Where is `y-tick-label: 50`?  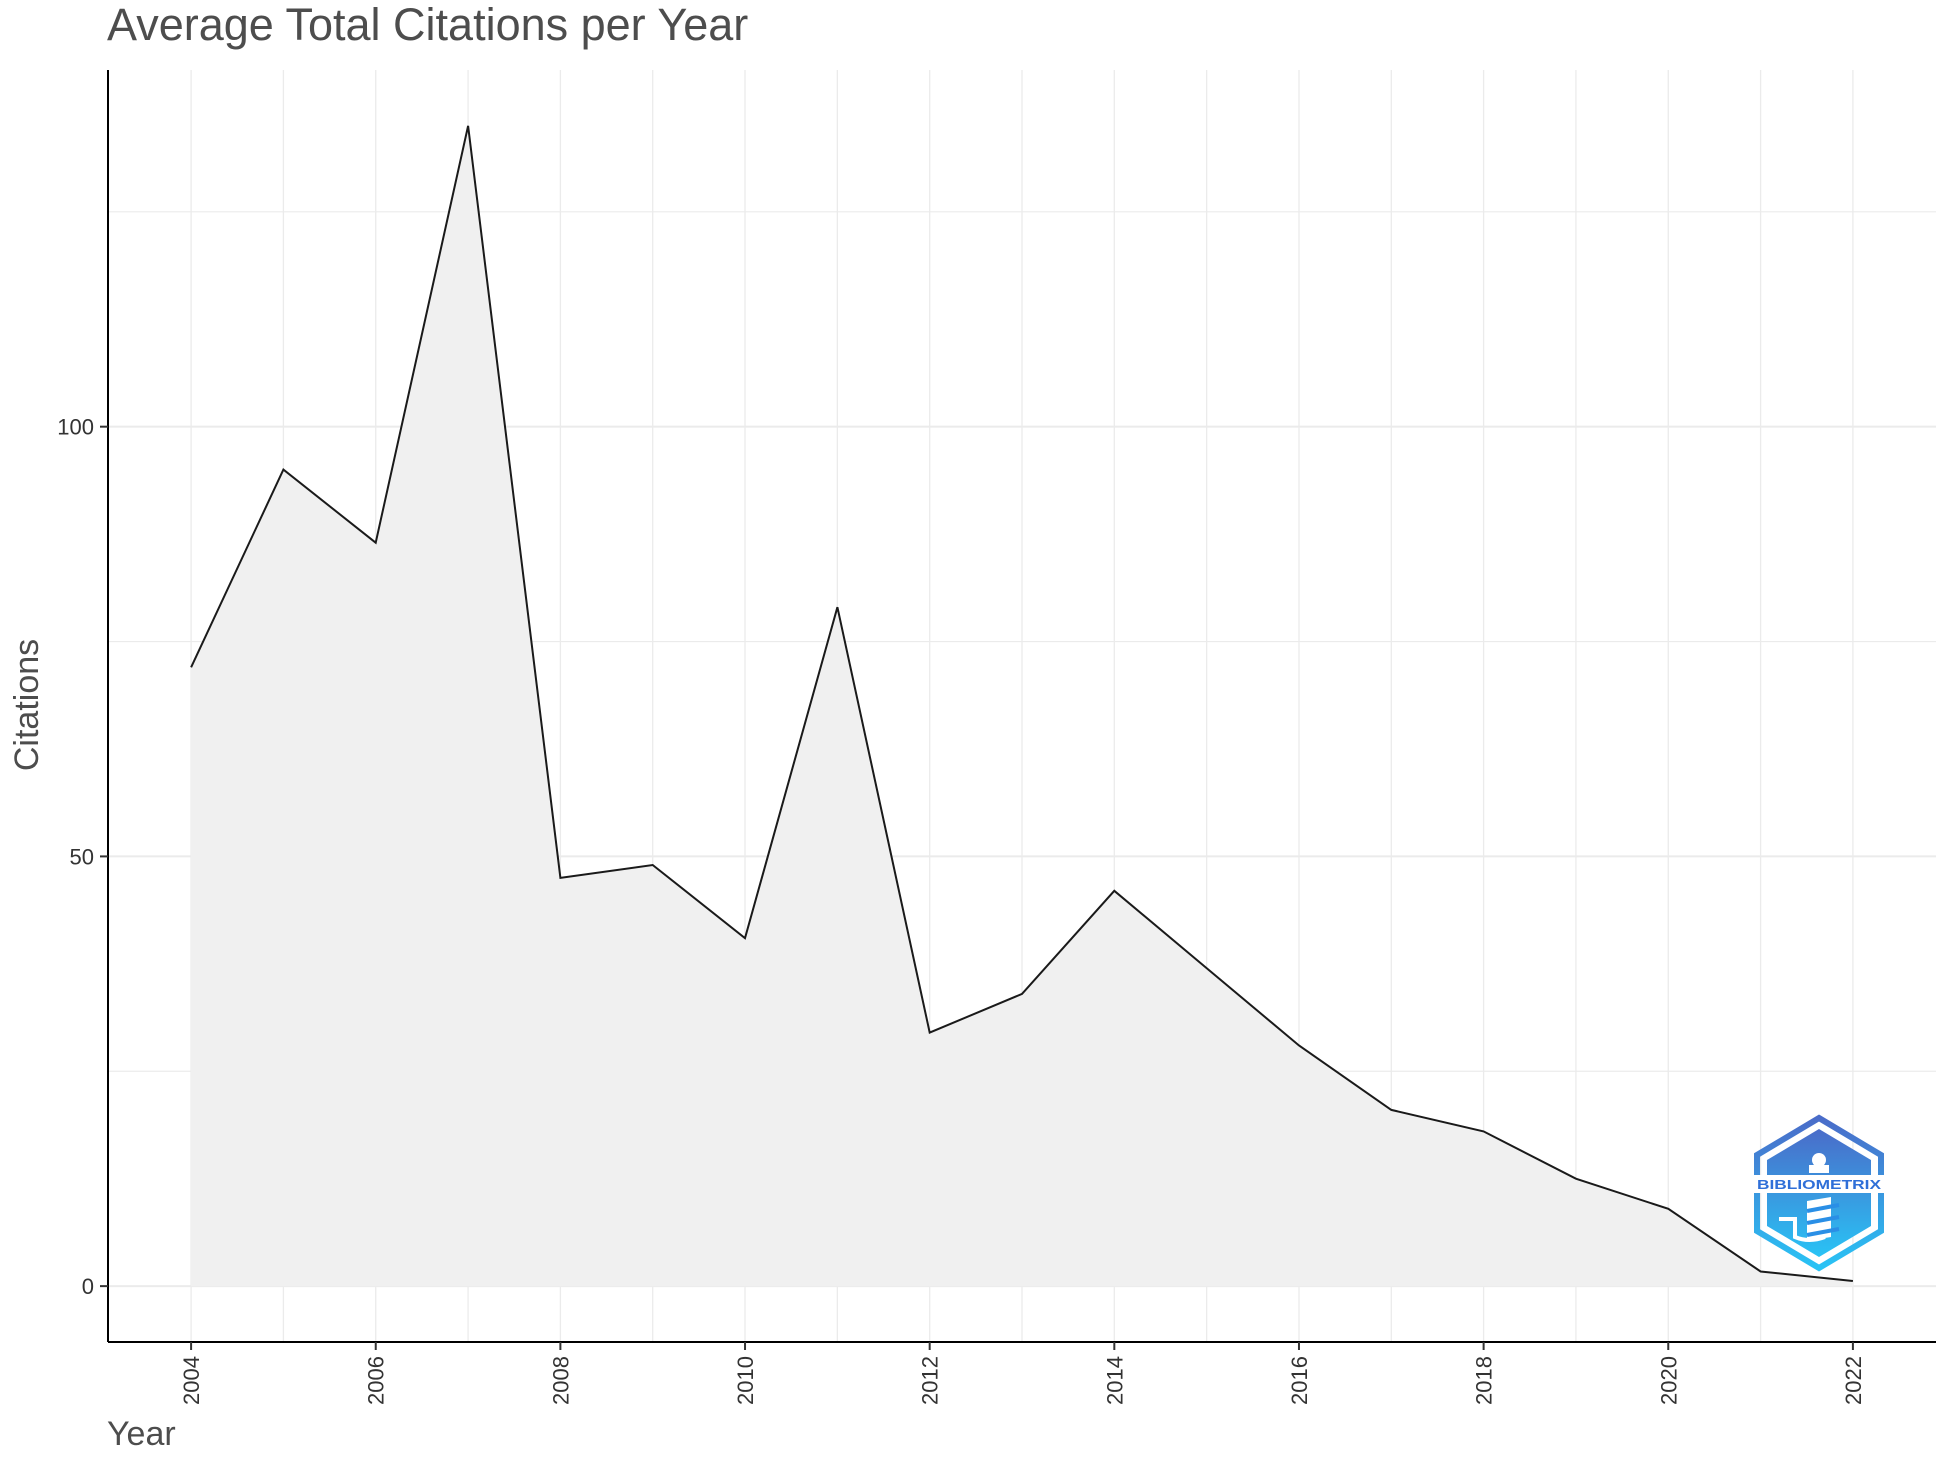 y-tick-label: 50 is located at coordinates (82, 856).